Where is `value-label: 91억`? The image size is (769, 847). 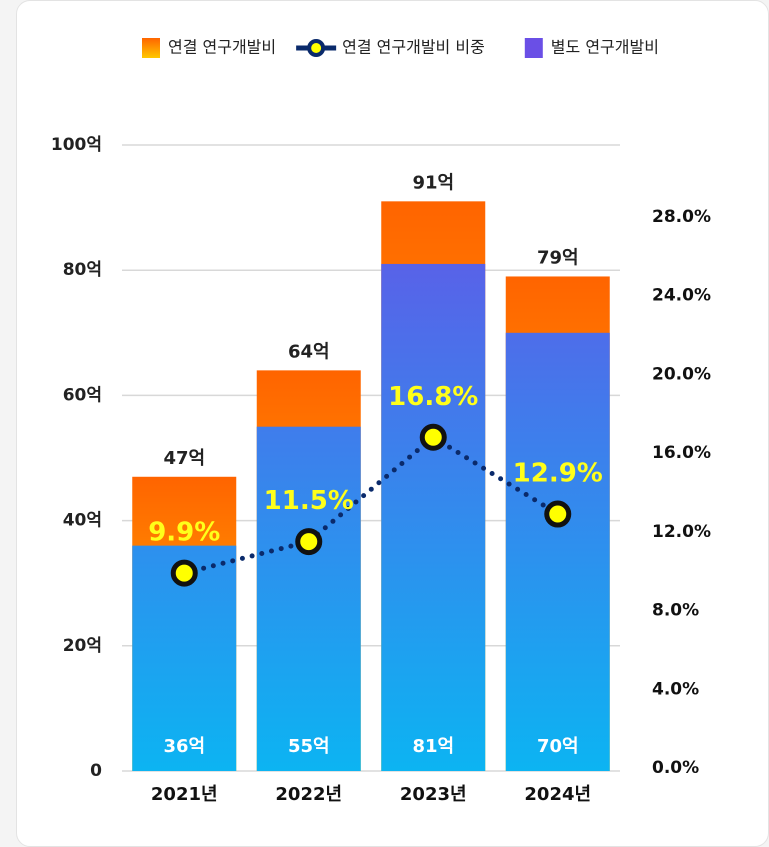
value-label: 91억 is located at coordinates (433, 182).